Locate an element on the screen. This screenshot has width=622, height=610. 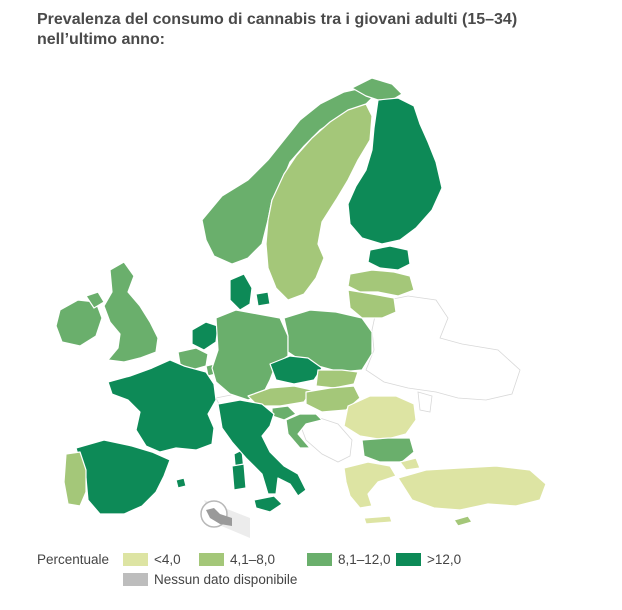
country-croatia is located at coordinates (304, 431).